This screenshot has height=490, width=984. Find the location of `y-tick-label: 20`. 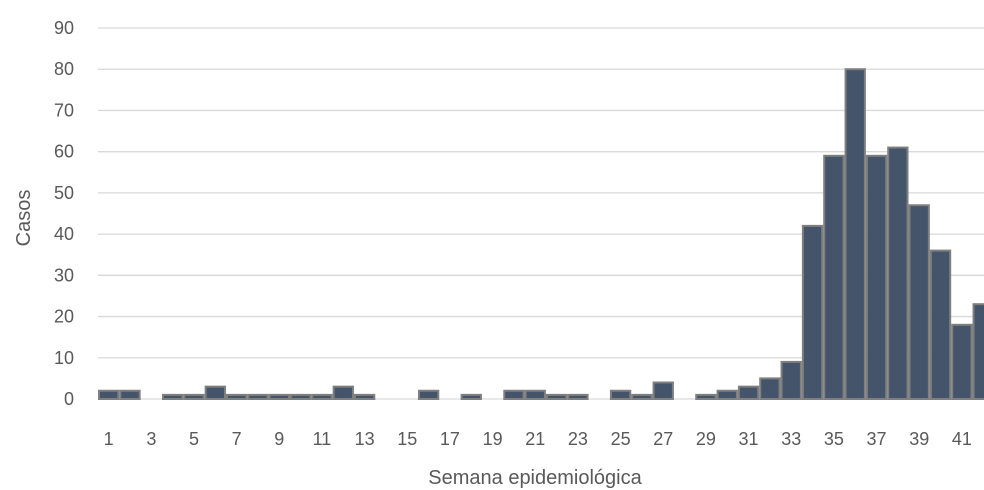

y-tick-label: 20 is located at coordinates (64, 317).